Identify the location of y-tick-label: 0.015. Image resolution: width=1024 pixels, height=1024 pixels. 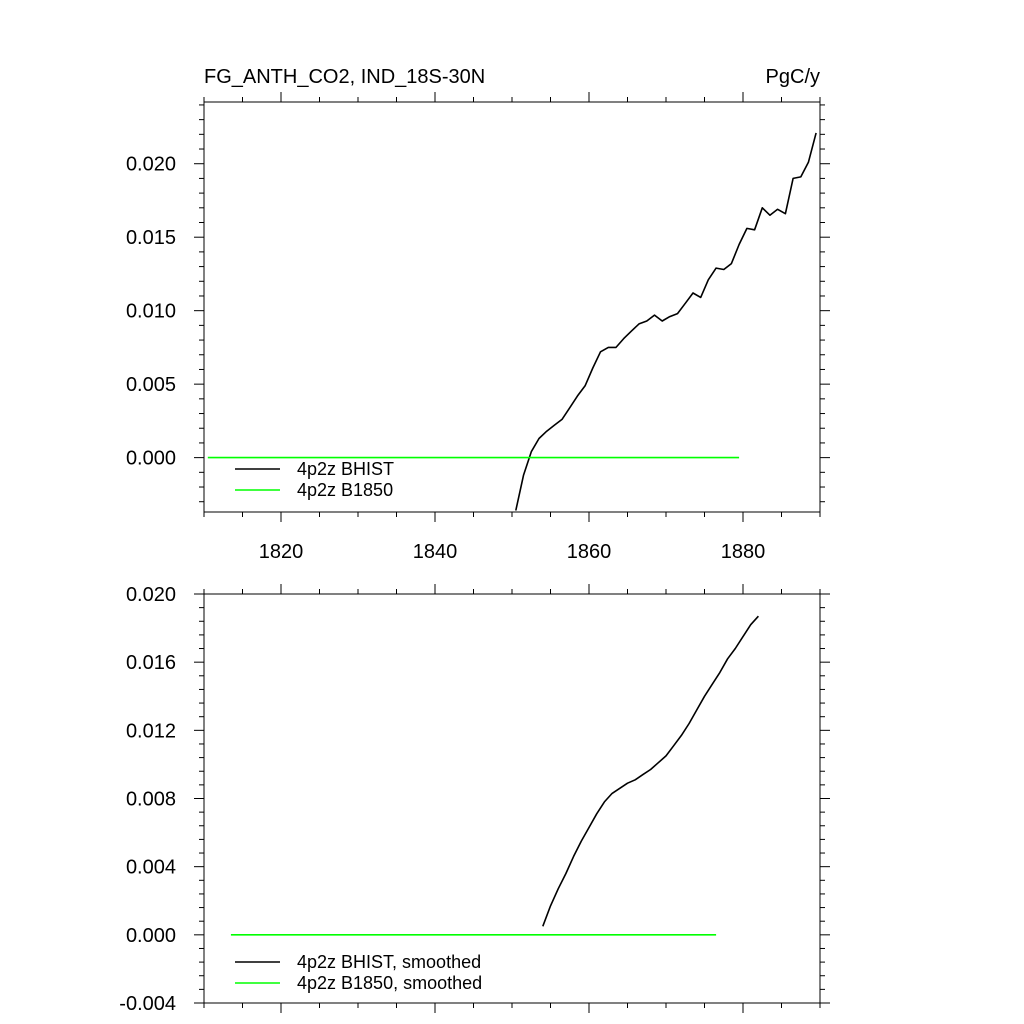
(151, 238).